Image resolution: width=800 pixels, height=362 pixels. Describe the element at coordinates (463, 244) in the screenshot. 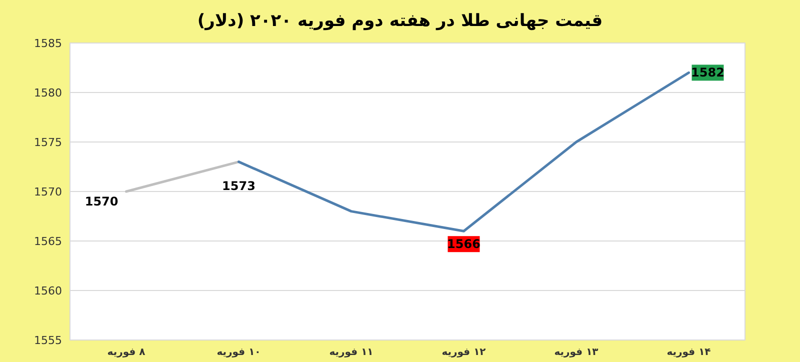

I see `data-label: 1566` at that location.